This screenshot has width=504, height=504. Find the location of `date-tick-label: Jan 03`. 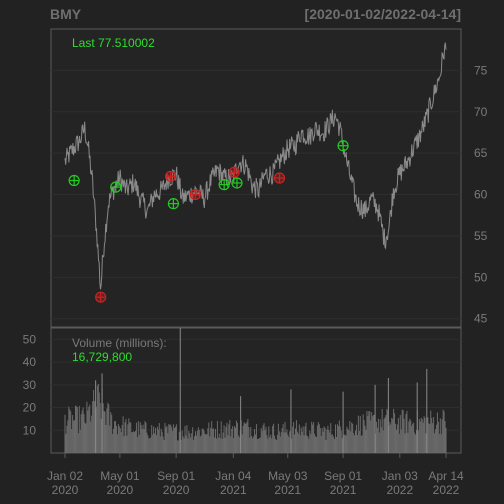

date-tick-label: Jan 03 is located at coordinates (400, 476).